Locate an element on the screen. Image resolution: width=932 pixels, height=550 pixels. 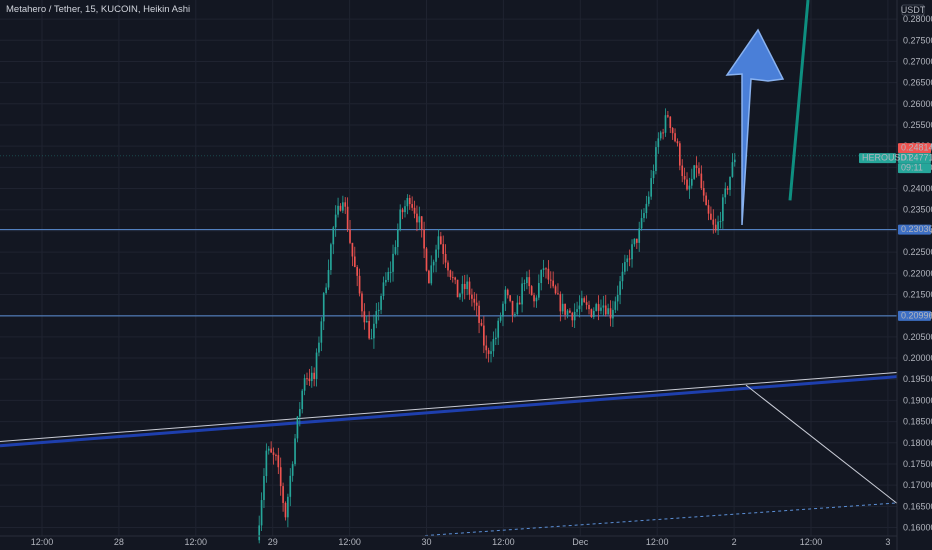
rising-channel-lower is located at coordinates (449, 411).